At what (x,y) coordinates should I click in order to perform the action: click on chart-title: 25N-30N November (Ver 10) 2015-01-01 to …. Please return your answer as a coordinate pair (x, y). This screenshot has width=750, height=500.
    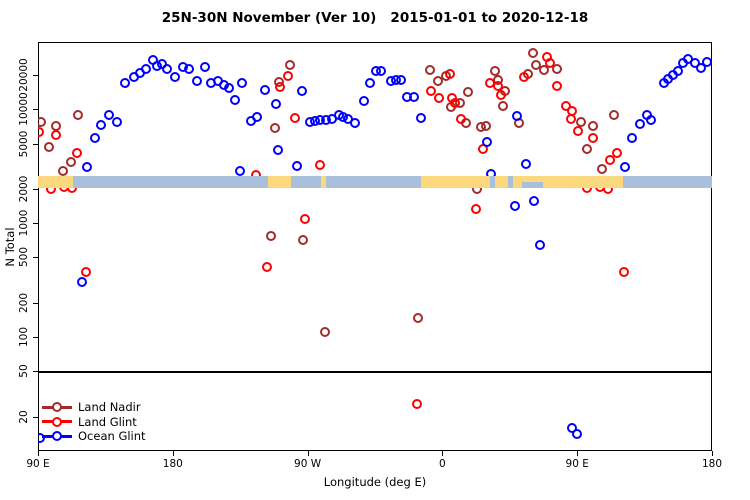
    Looking at the image, I should click on (375, 18).